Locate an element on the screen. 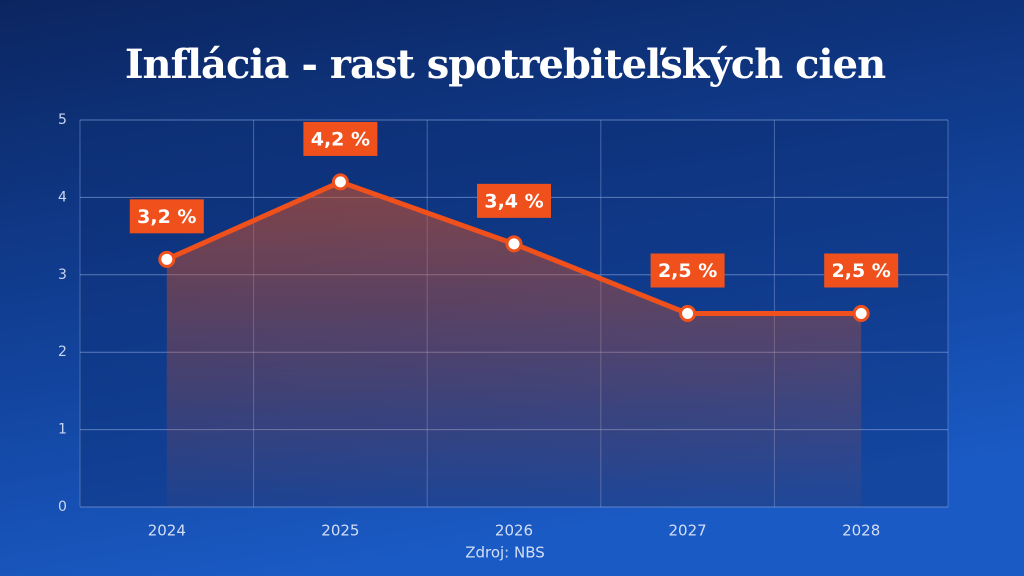 The height and width of the screenshot is (576, 1024). value-label: 4,2 % is located at coordinates (340, 139).